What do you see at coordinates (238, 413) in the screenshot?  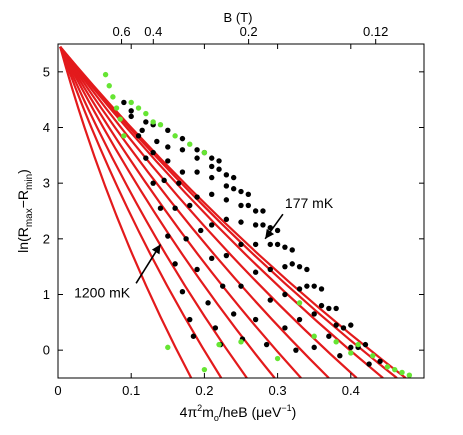 I see `x-axis-label: 4π2mo/heB (μeV−1)` at bounding box center [238, 413].